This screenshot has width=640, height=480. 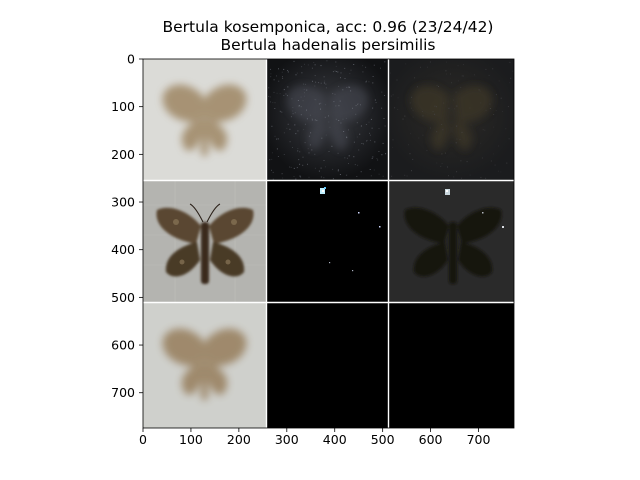 I want to click on y-tick-label: 200, so click(x=123, y=154).